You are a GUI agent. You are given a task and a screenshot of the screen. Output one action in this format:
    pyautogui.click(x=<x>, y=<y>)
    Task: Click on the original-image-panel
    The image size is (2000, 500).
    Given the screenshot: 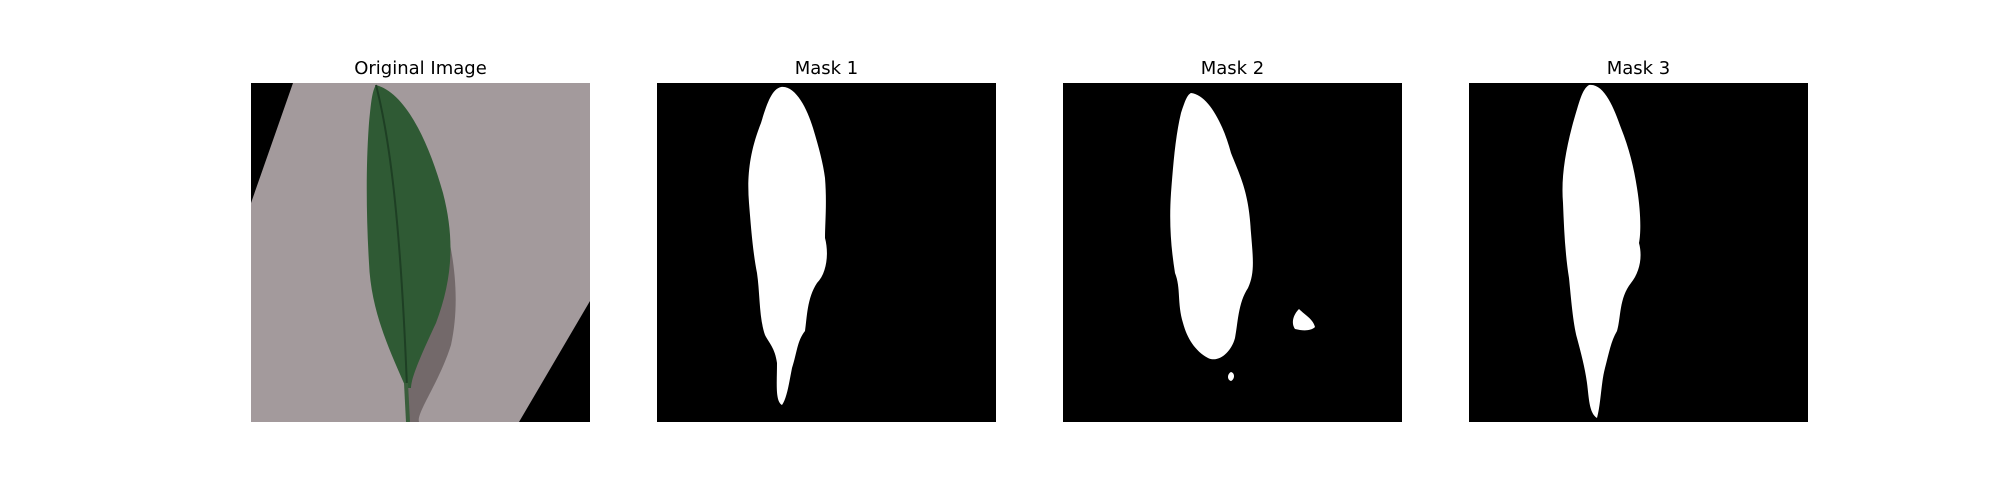 What is the action you would take?
    pyautogui.click(x=420, y=252)
    